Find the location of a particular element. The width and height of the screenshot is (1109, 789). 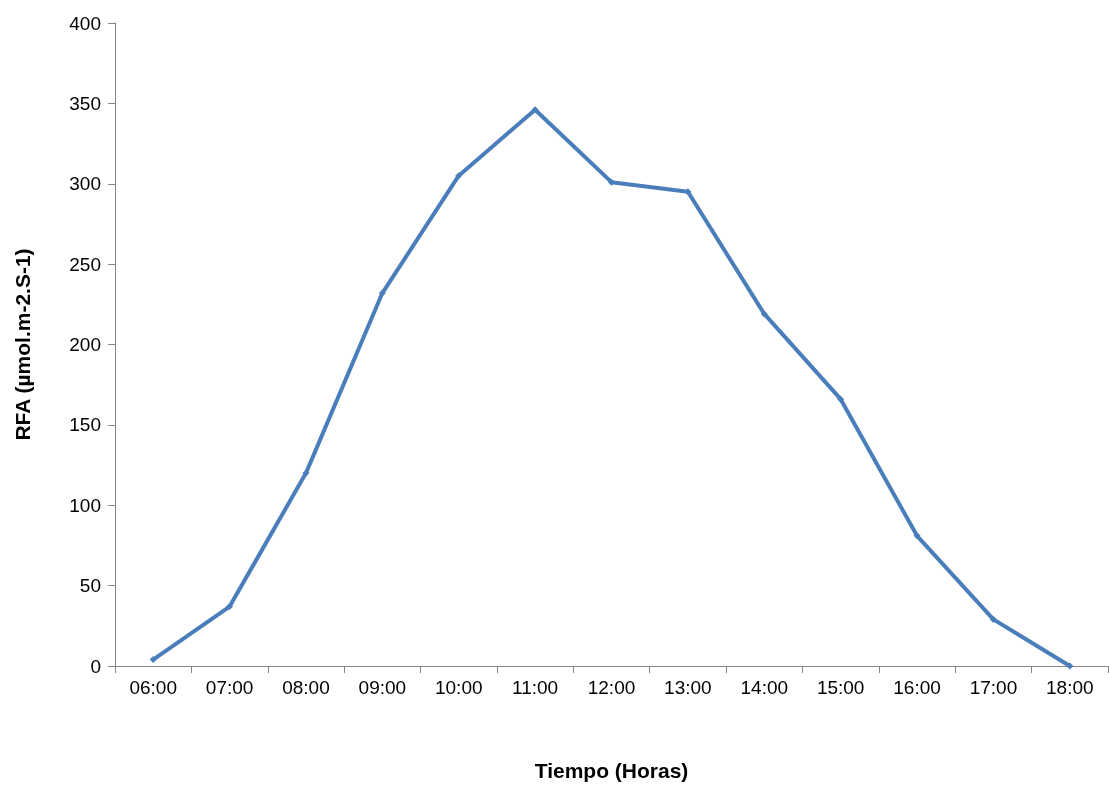

y-tick-label: 100 is located at coordinates (85, 505).